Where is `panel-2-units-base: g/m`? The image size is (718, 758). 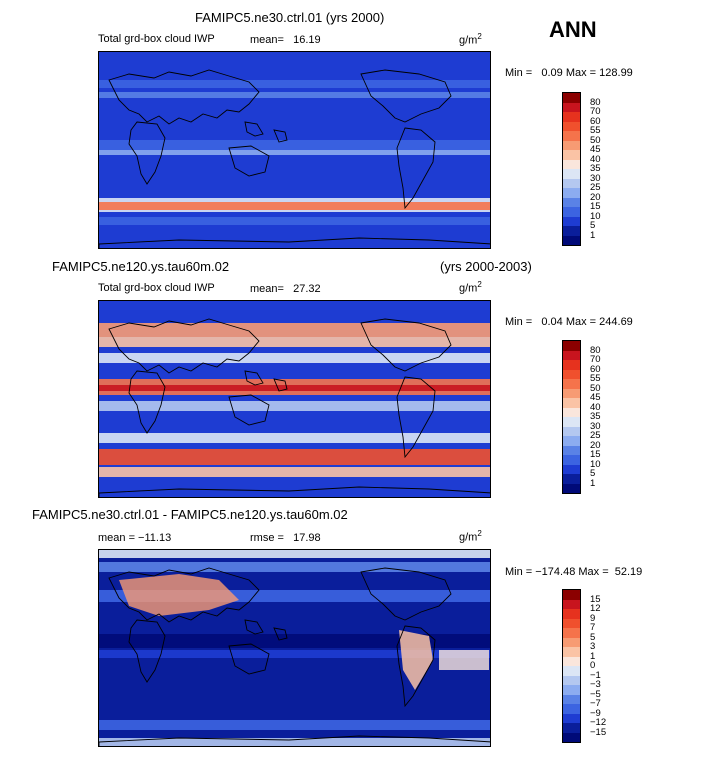 panel-2-units-base: g/m is located at coordinates (468, 288).